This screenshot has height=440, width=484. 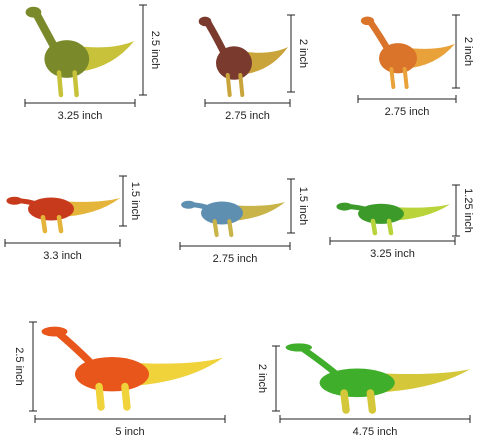 What do you see at coordinates (62, 256) in the screenshot?
I see `width-label: 3.3 inch` at bounding box center [62, 256].